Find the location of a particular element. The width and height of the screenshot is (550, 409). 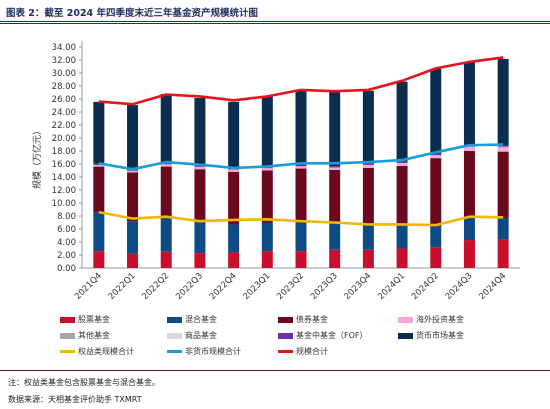

x-tick-label: 2022Q4 is located at coordinates (223, 286).